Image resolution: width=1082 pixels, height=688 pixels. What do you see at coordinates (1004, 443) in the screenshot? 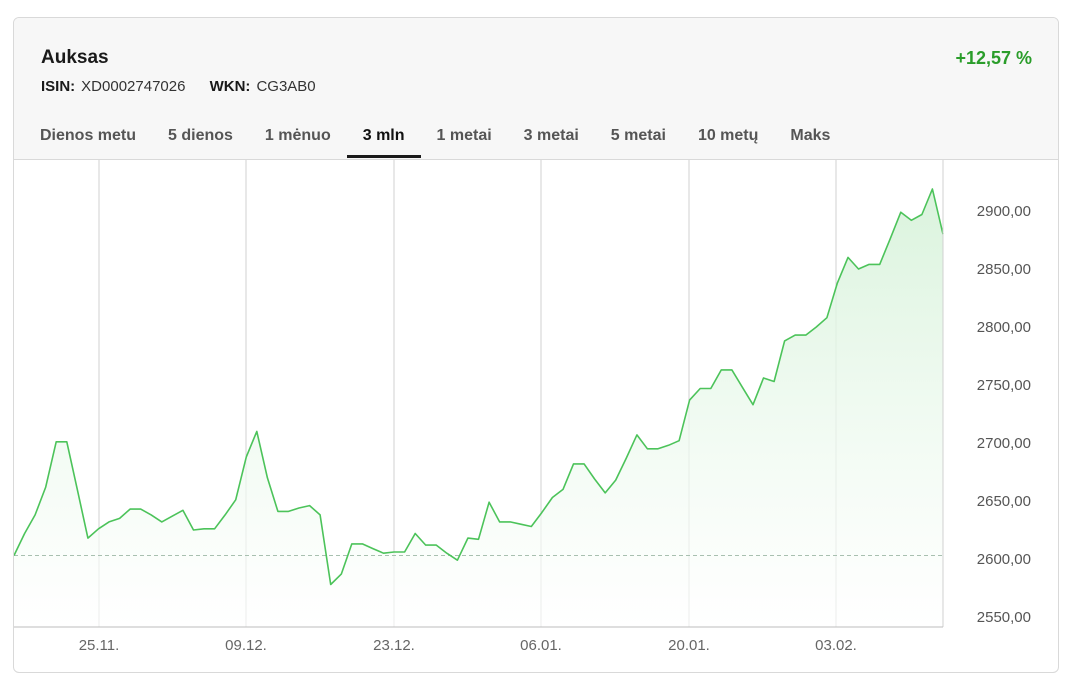
I see `y-tick-label: 2700,00` at bounding box center [1004, 443].